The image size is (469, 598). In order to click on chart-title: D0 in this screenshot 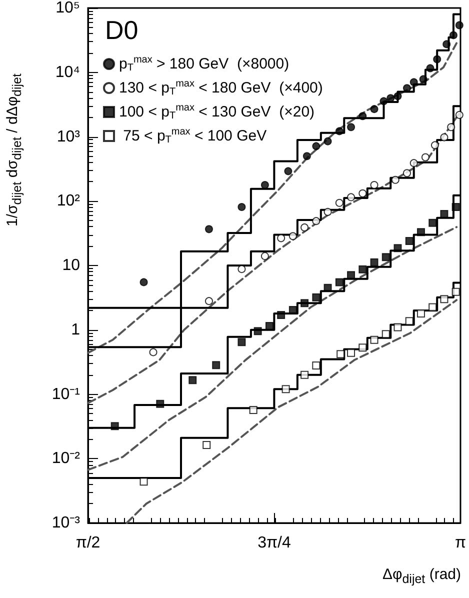, I will do `click(121, 30)`.